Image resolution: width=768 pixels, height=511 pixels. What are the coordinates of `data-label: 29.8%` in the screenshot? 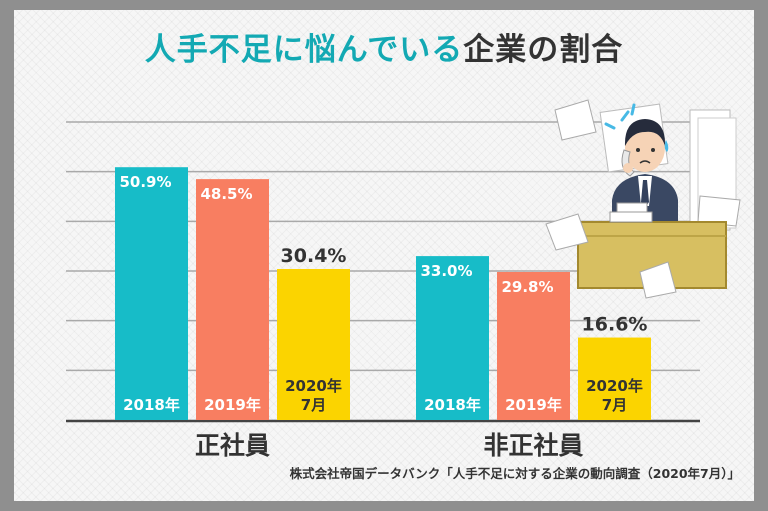 It's located at (527, 287).